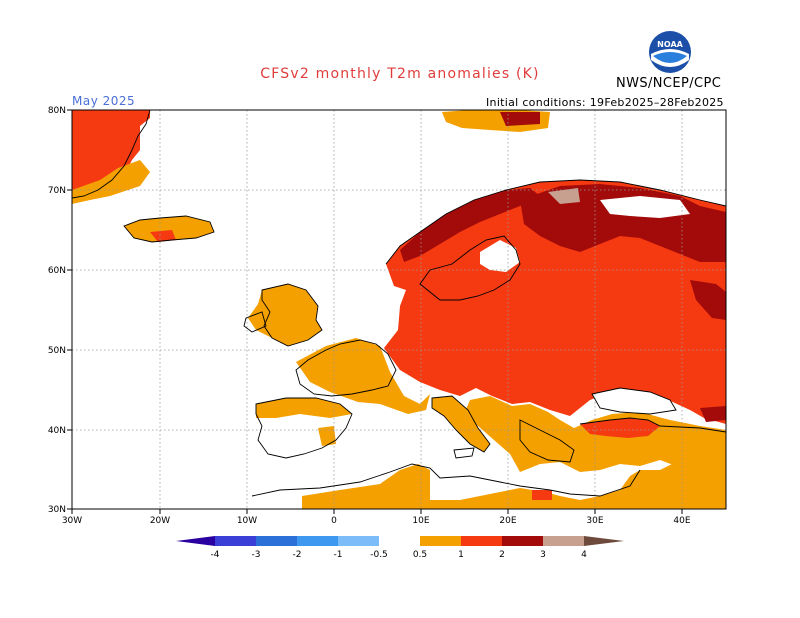 The height and width of the screenshot is (618, 800). I want to click on lon-label: 40E, so click(681, 521).